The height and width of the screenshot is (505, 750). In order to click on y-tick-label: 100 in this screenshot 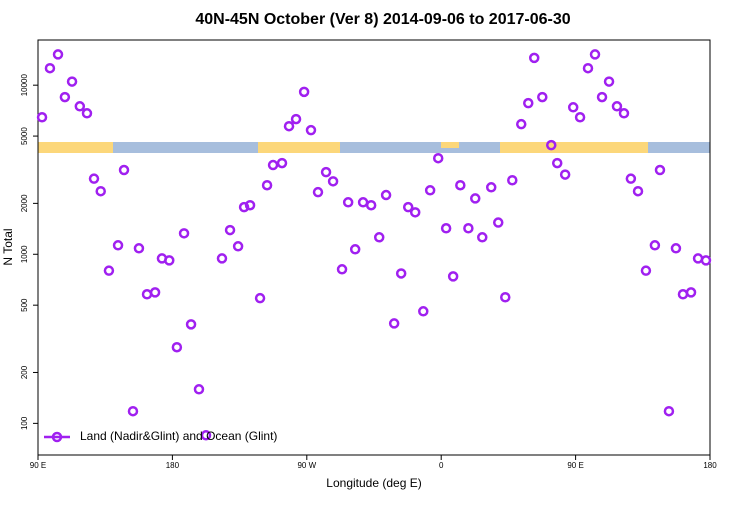, I will do `click(24, 423)`.